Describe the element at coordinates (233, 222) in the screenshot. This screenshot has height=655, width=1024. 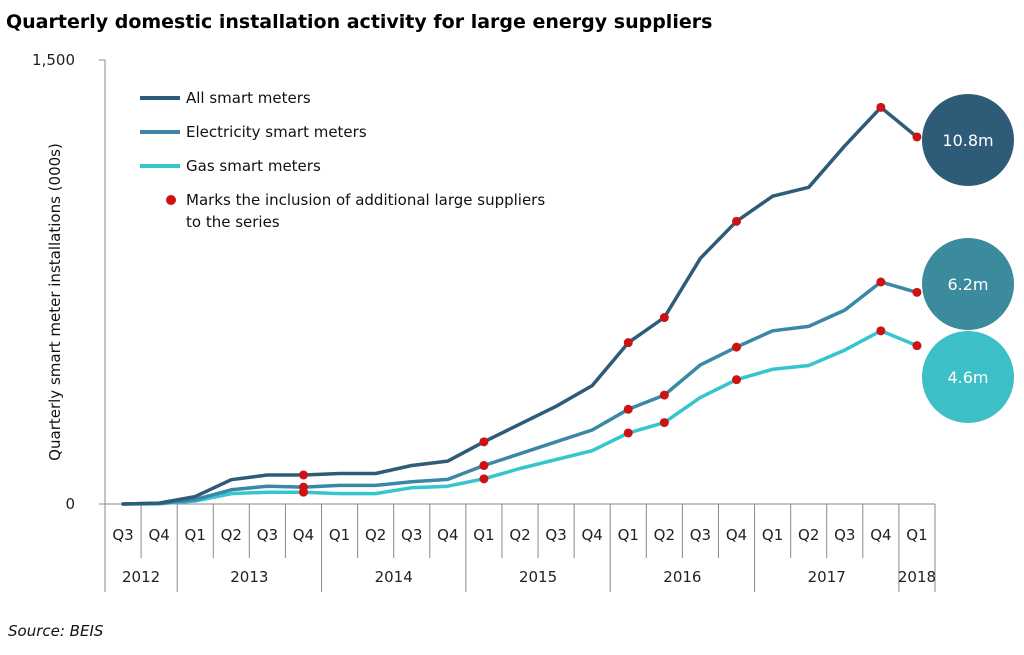
I see `legend-marker-label: to the series` at that location.